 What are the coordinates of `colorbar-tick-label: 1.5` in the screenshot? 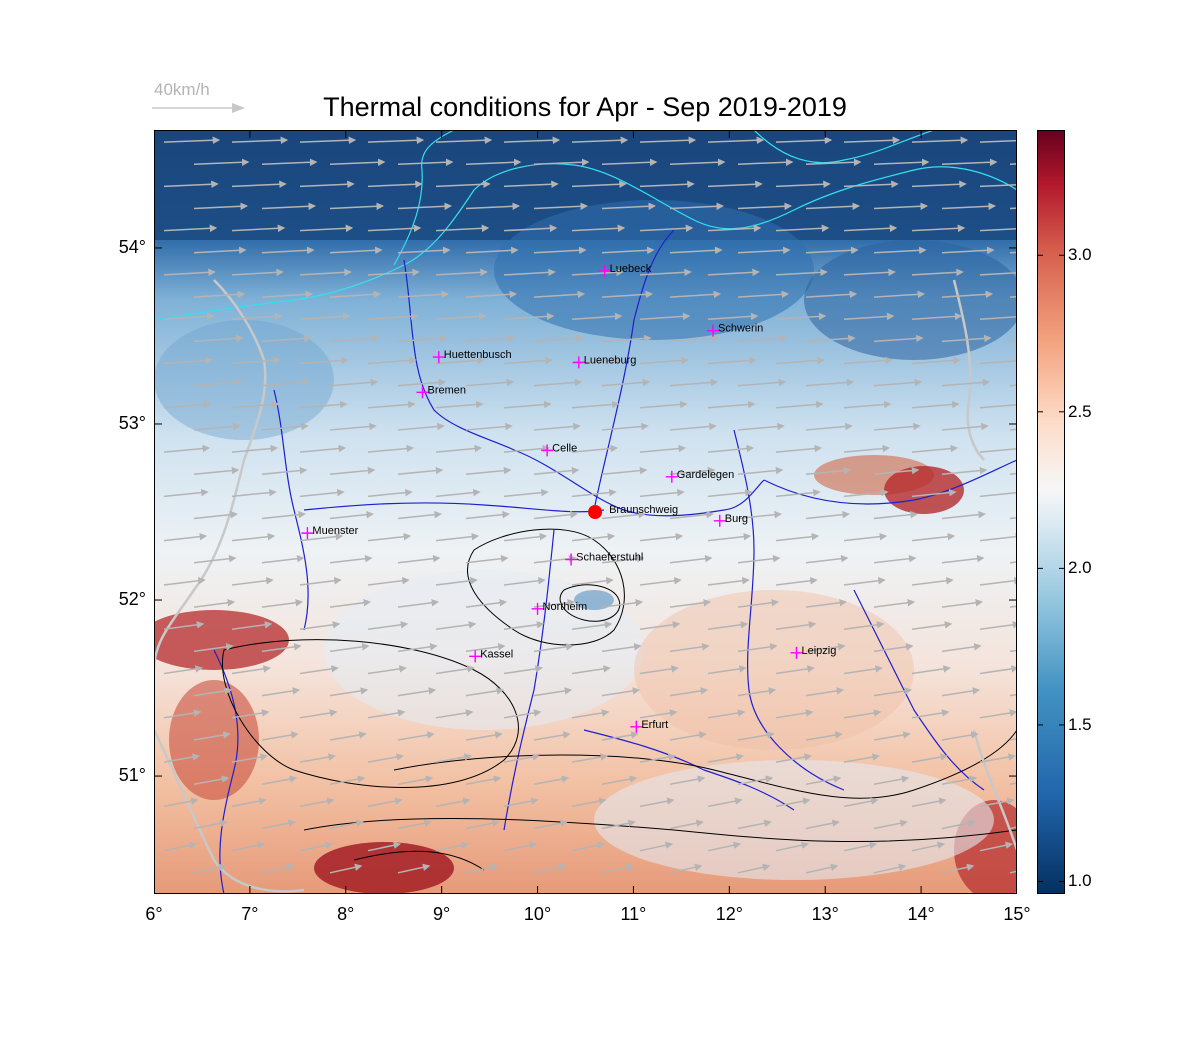 It's located at (1080, 724).